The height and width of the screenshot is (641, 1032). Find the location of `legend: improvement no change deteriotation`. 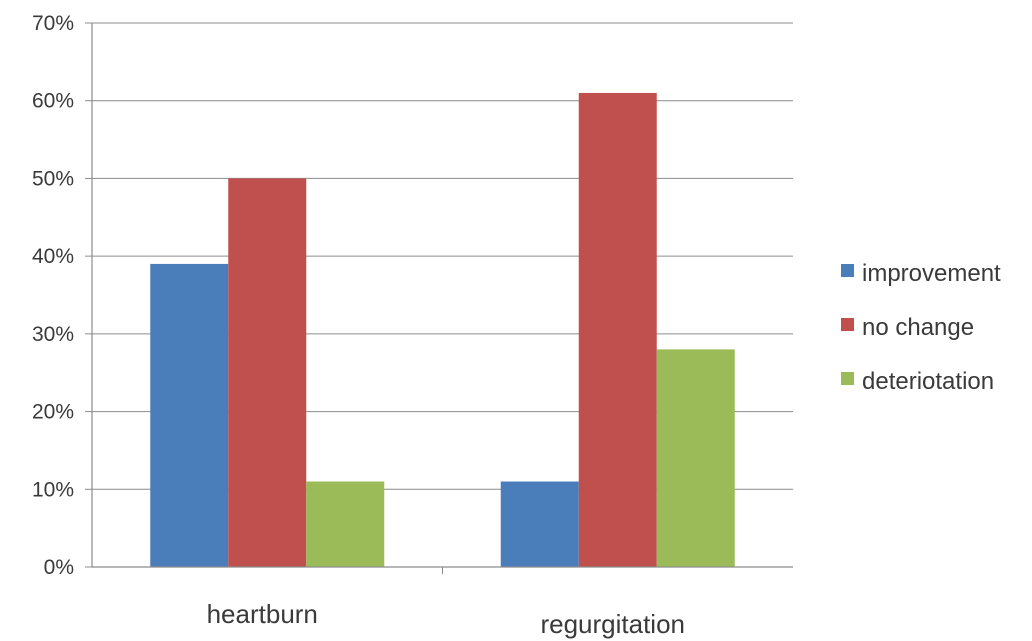

legend: improvement no change deteriotation is located at coordinates (921, 327).